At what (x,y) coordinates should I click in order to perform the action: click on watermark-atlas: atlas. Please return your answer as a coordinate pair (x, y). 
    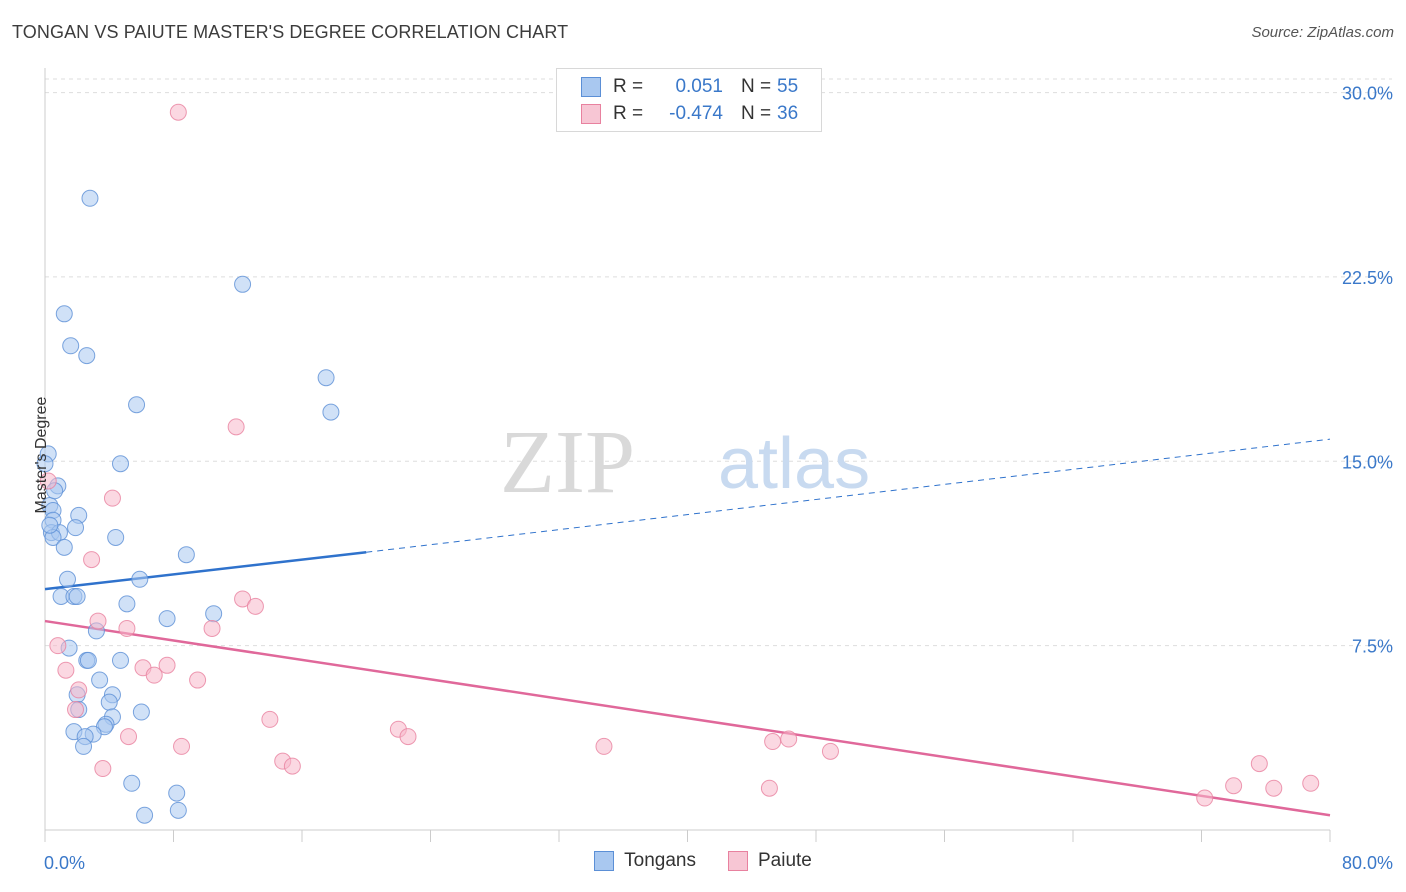
    Looking at the image, I should click on (794, 464).